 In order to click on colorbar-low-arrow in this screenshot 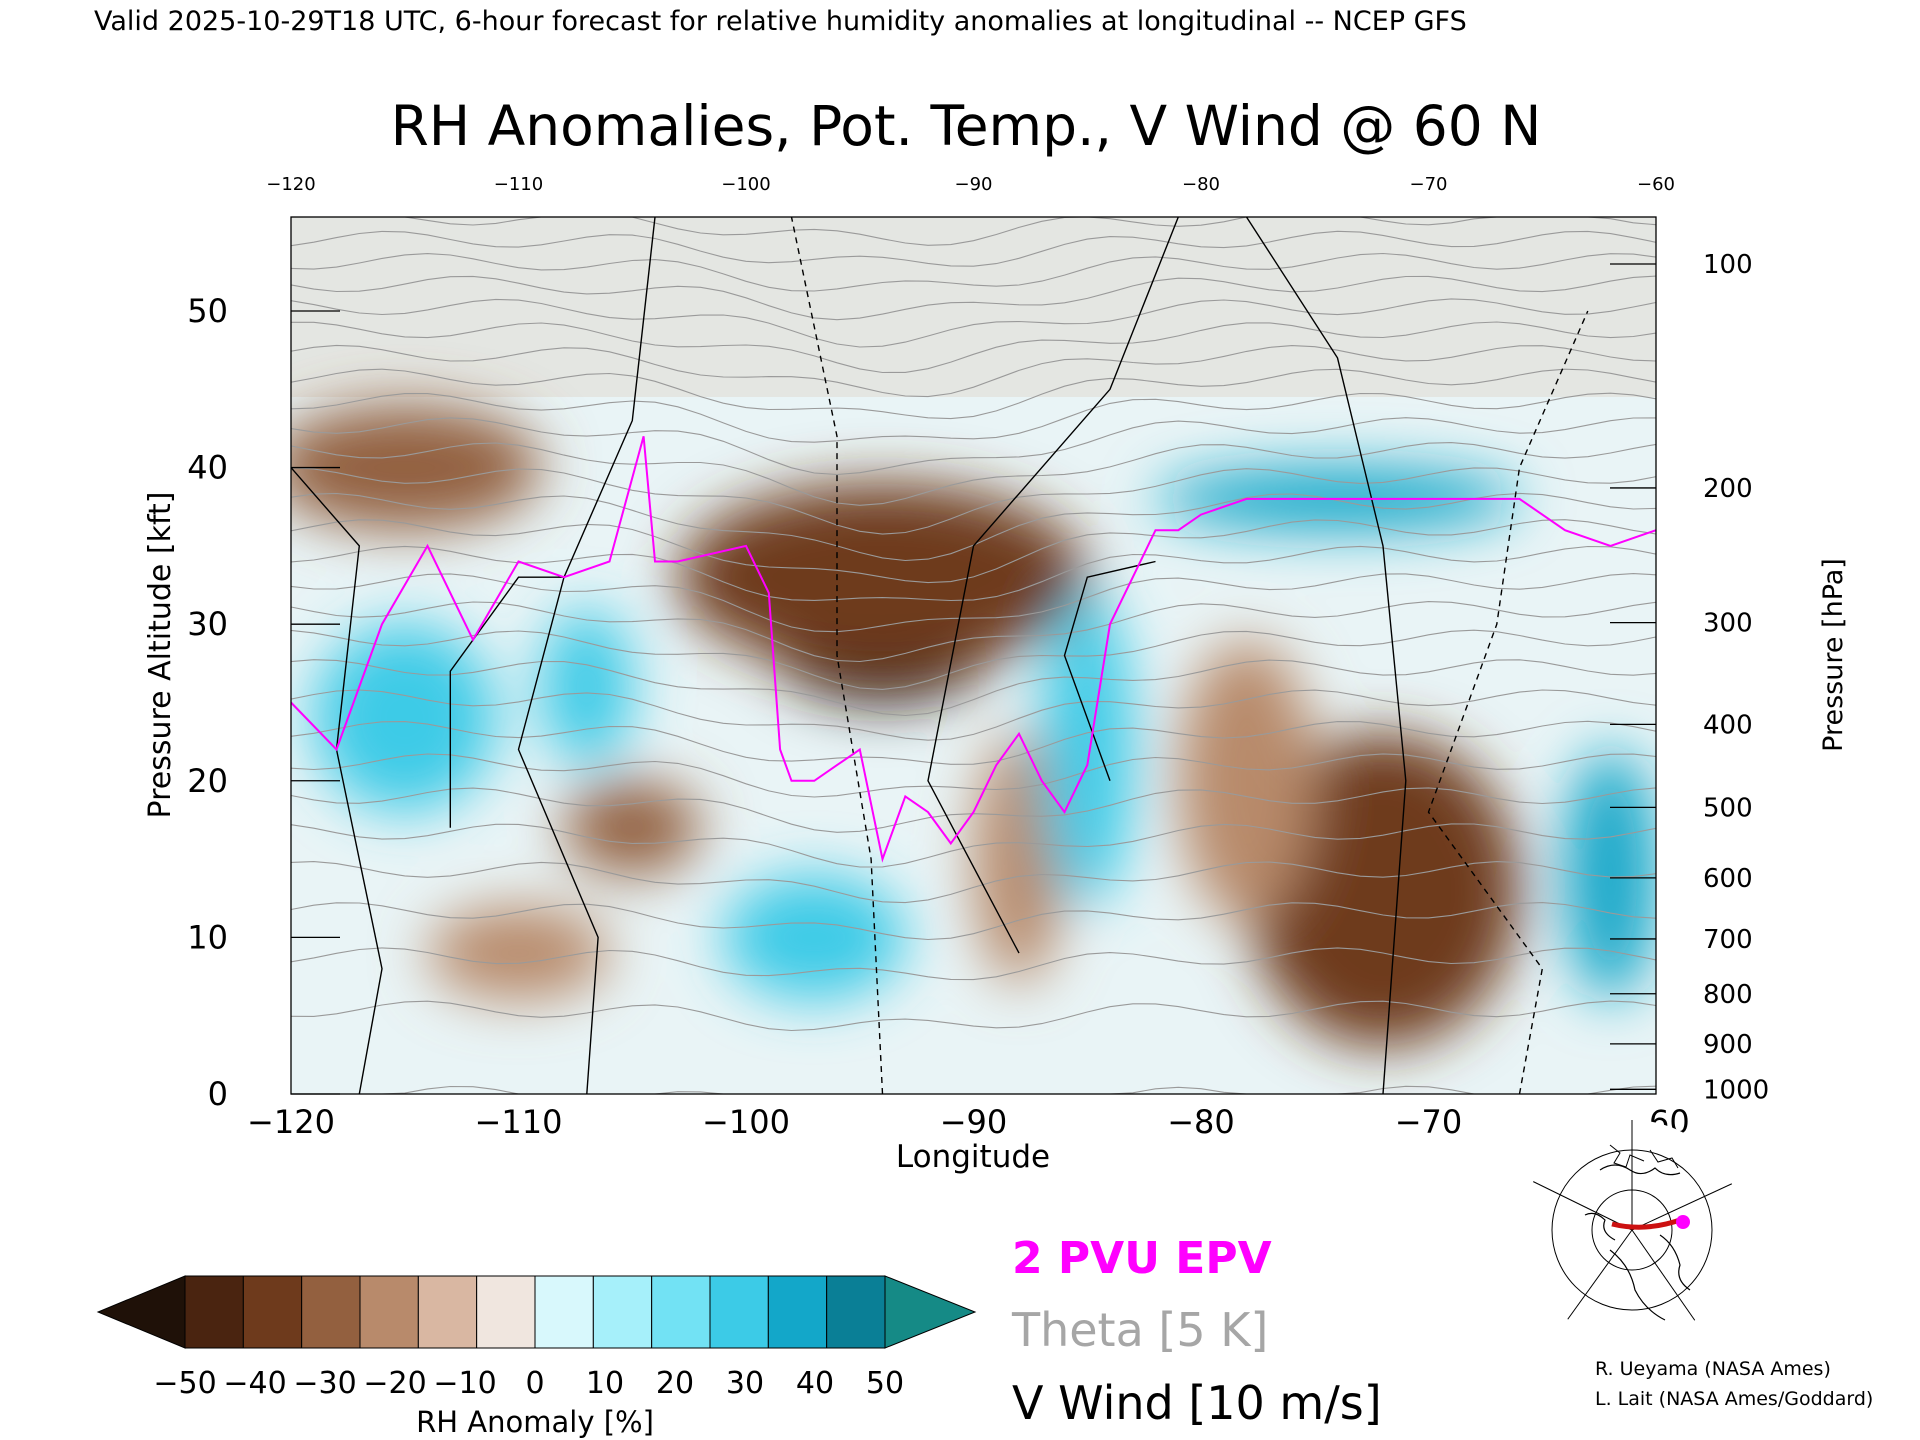, I will do `click(141, 1312)`.